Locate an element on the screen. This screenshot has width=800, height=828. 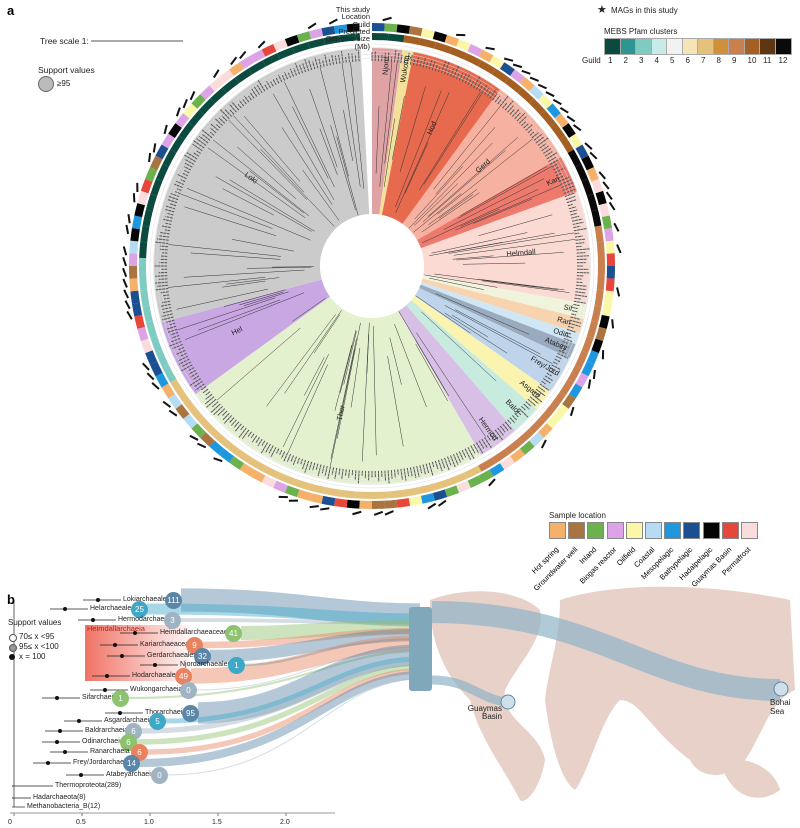
guaymas-marker is located at coordinates (508, 702).